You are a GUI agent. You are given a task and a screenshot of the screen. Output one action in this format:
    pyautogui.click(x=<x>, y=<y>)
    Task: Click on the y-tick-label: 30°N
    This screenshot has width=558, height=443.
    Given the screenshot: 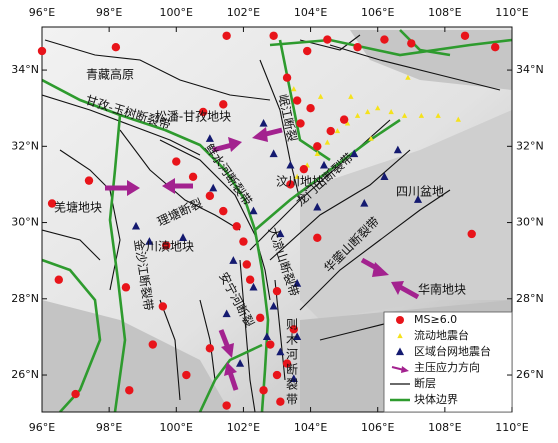 What is the action you would take?
    pyautogui.click(x=25, y=222)
    